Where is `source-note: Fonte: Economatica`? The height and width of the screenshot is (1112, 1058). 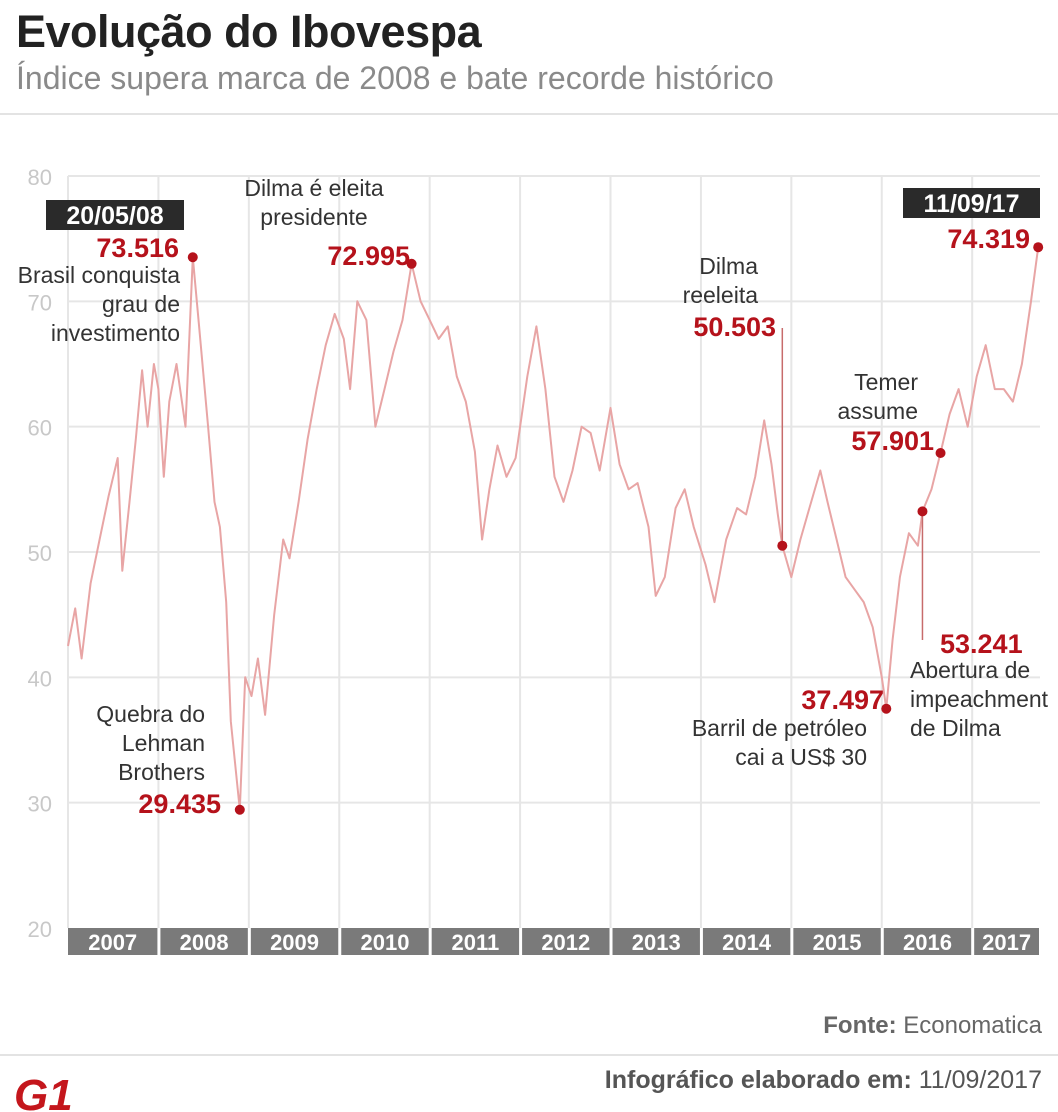
source-note: Fonte: Economatica is located at coordinates (932, 1026).